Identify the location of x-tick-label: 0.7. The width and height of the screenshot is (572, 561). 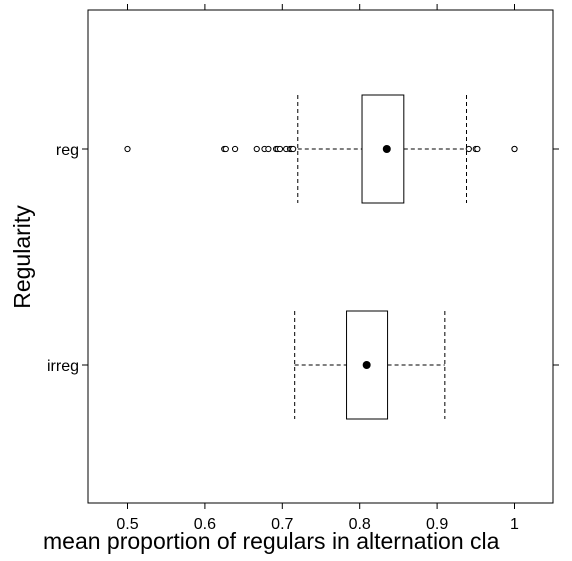
(282, 524).